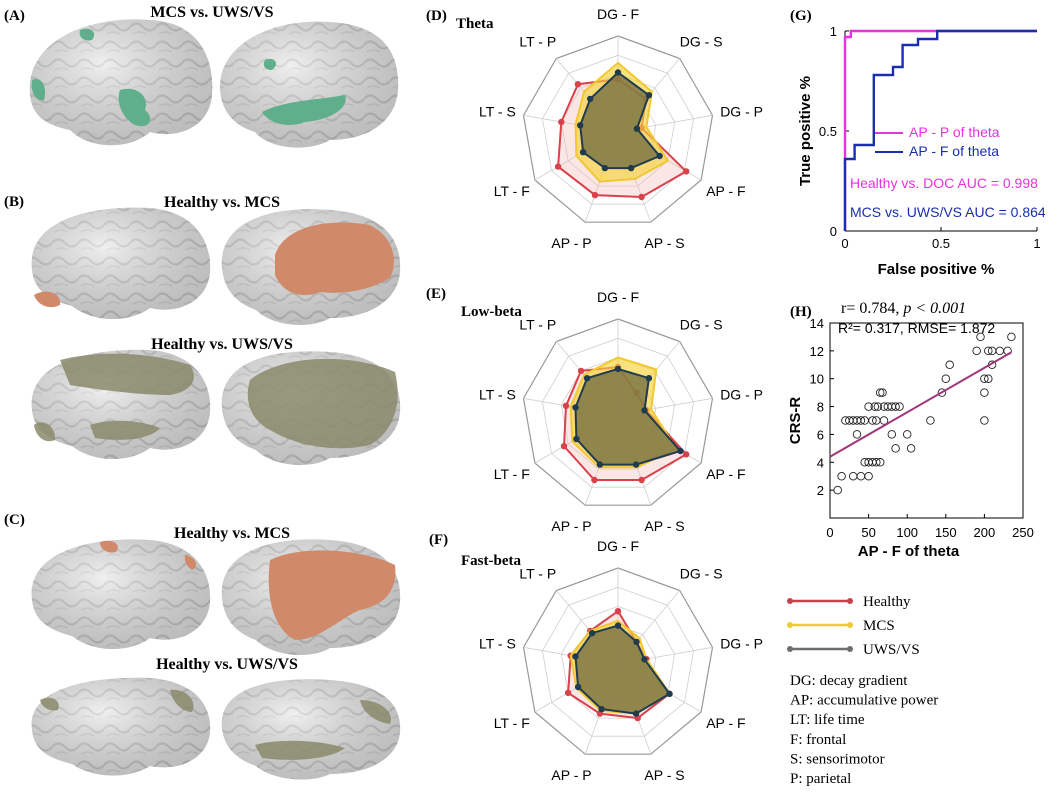 Image resolution: width=1064 pixels, height=800 pixels. Describe the element at coordinates (820, 462) in the screenshot. I see `scatter-y-tick-label: 4` at that location.